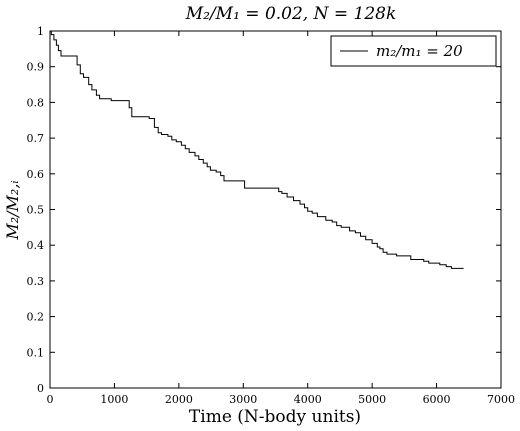 The height and width of the screenshot is (431, 520). Describe the element at coordinates (437, 399) in the screenshot. I see `x-tick-label: 6000` at that location.